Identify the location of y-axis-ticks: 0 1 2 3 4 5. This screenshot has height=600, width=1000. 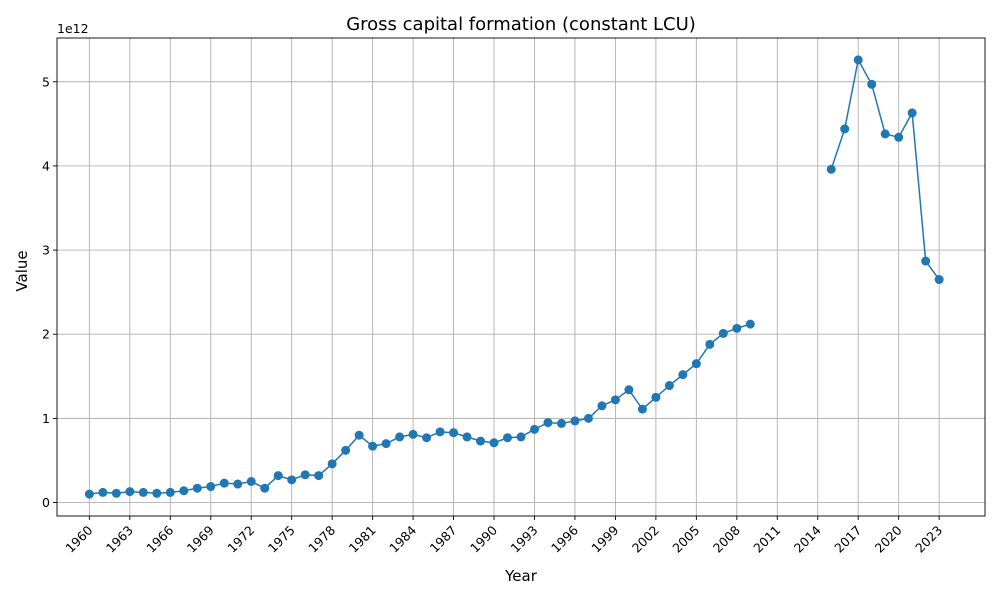
(49, 292).